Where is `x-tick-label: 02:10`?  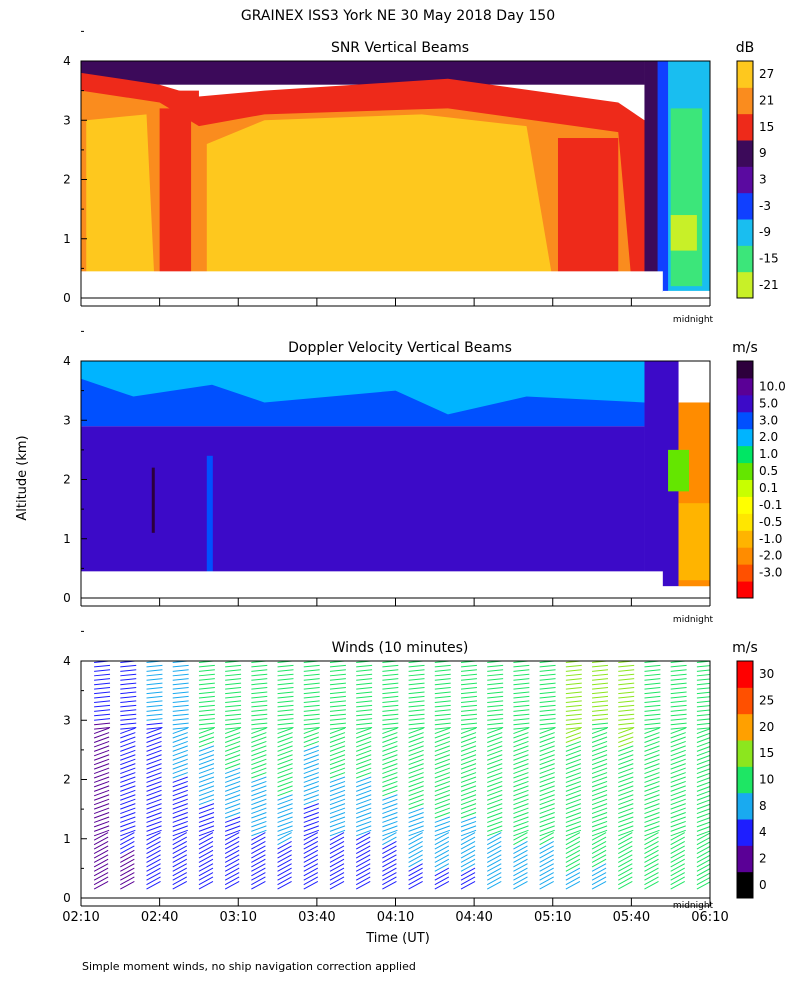 x-tick-label: 02:10 is located at coordinates (80, 917).